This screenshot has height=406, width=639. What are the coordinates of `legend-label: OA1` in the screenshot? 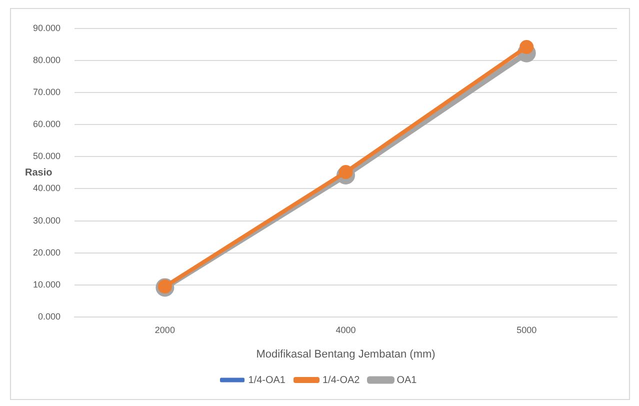 It's located at (407, 380).